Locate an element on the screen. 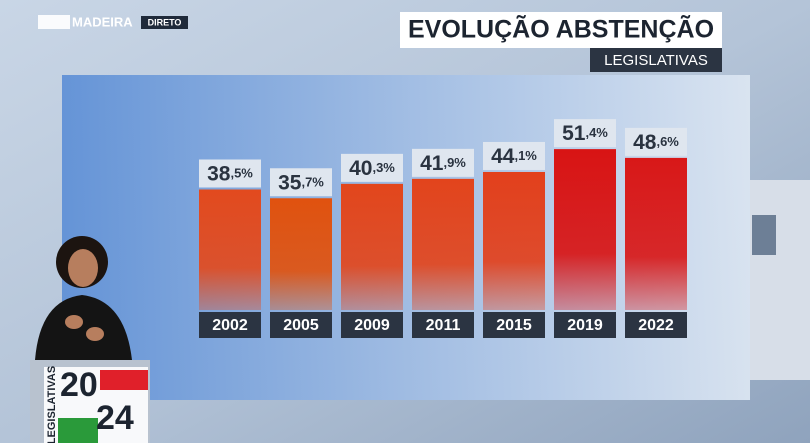  logo-mark is located at coordinates (54, 22).